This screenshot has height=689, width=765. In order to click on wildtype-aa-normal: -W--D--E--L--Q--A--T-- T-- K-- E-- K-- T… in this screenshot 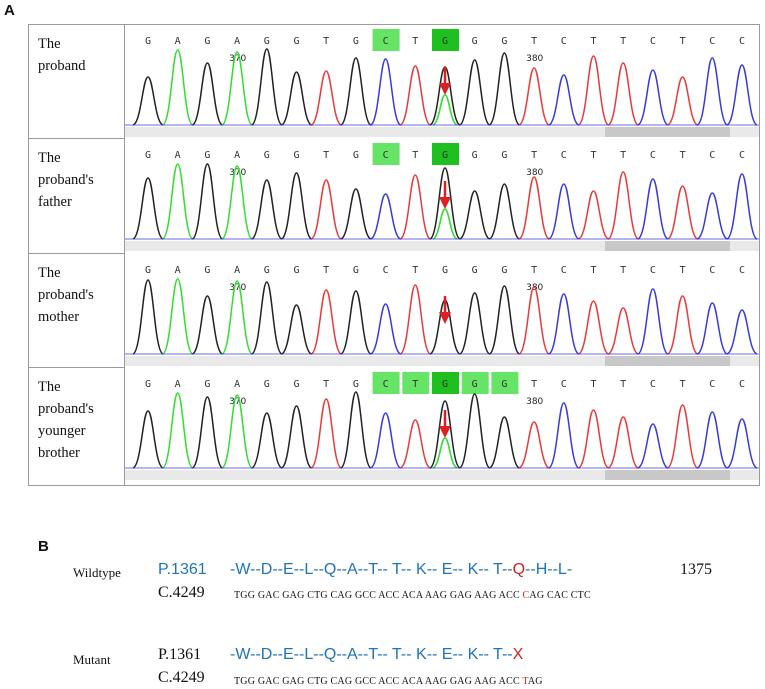, I will do `click(371, 569)`.